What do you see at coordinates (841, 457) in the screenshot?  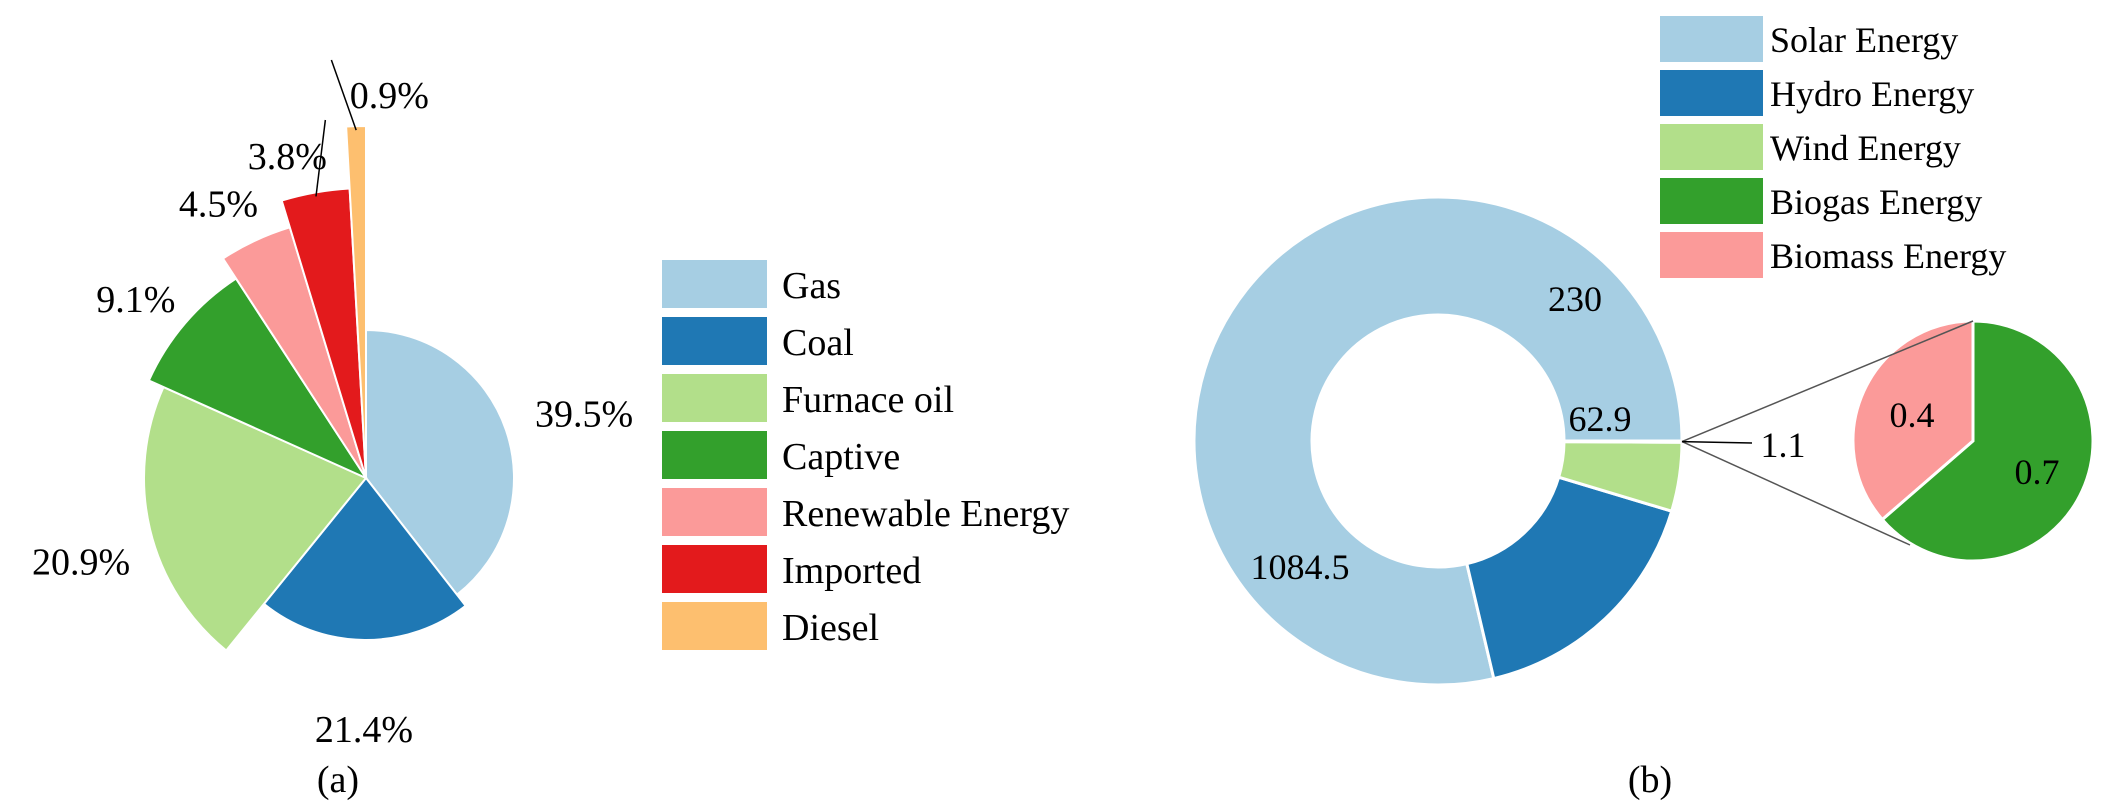 I see `legend-label-captive: Captive` at bounding box center [841, 457].